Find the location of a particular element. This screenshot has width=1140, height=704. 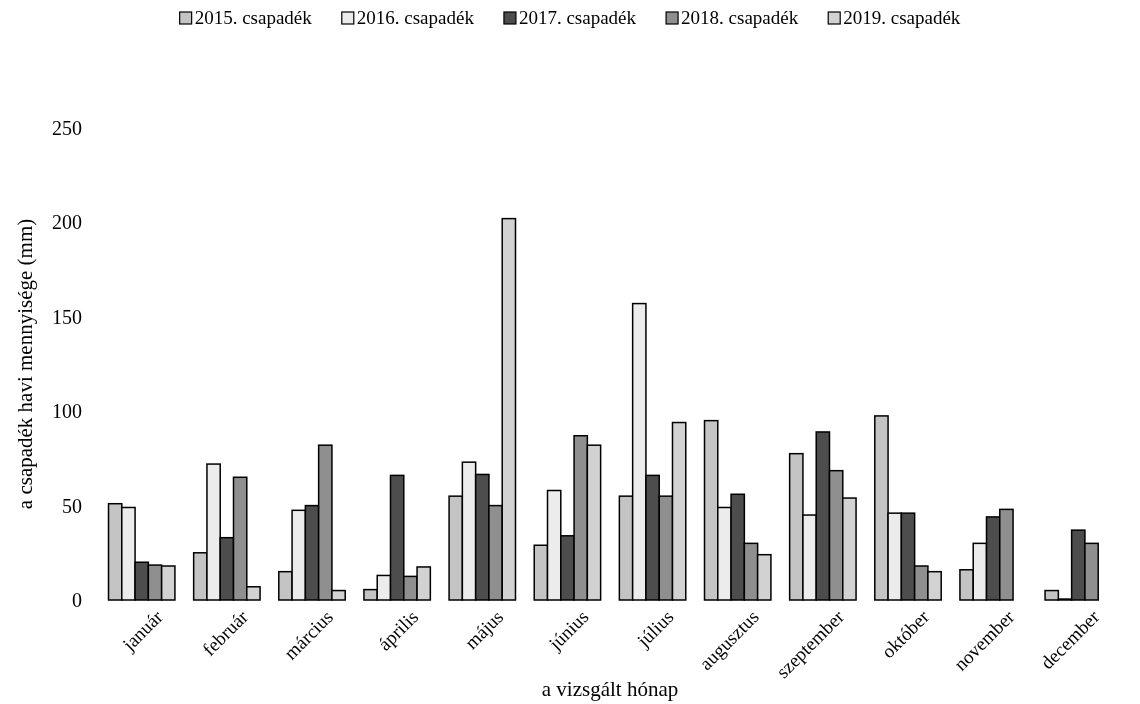

y-tick-label: 100 is located at coordinates (67, 411).